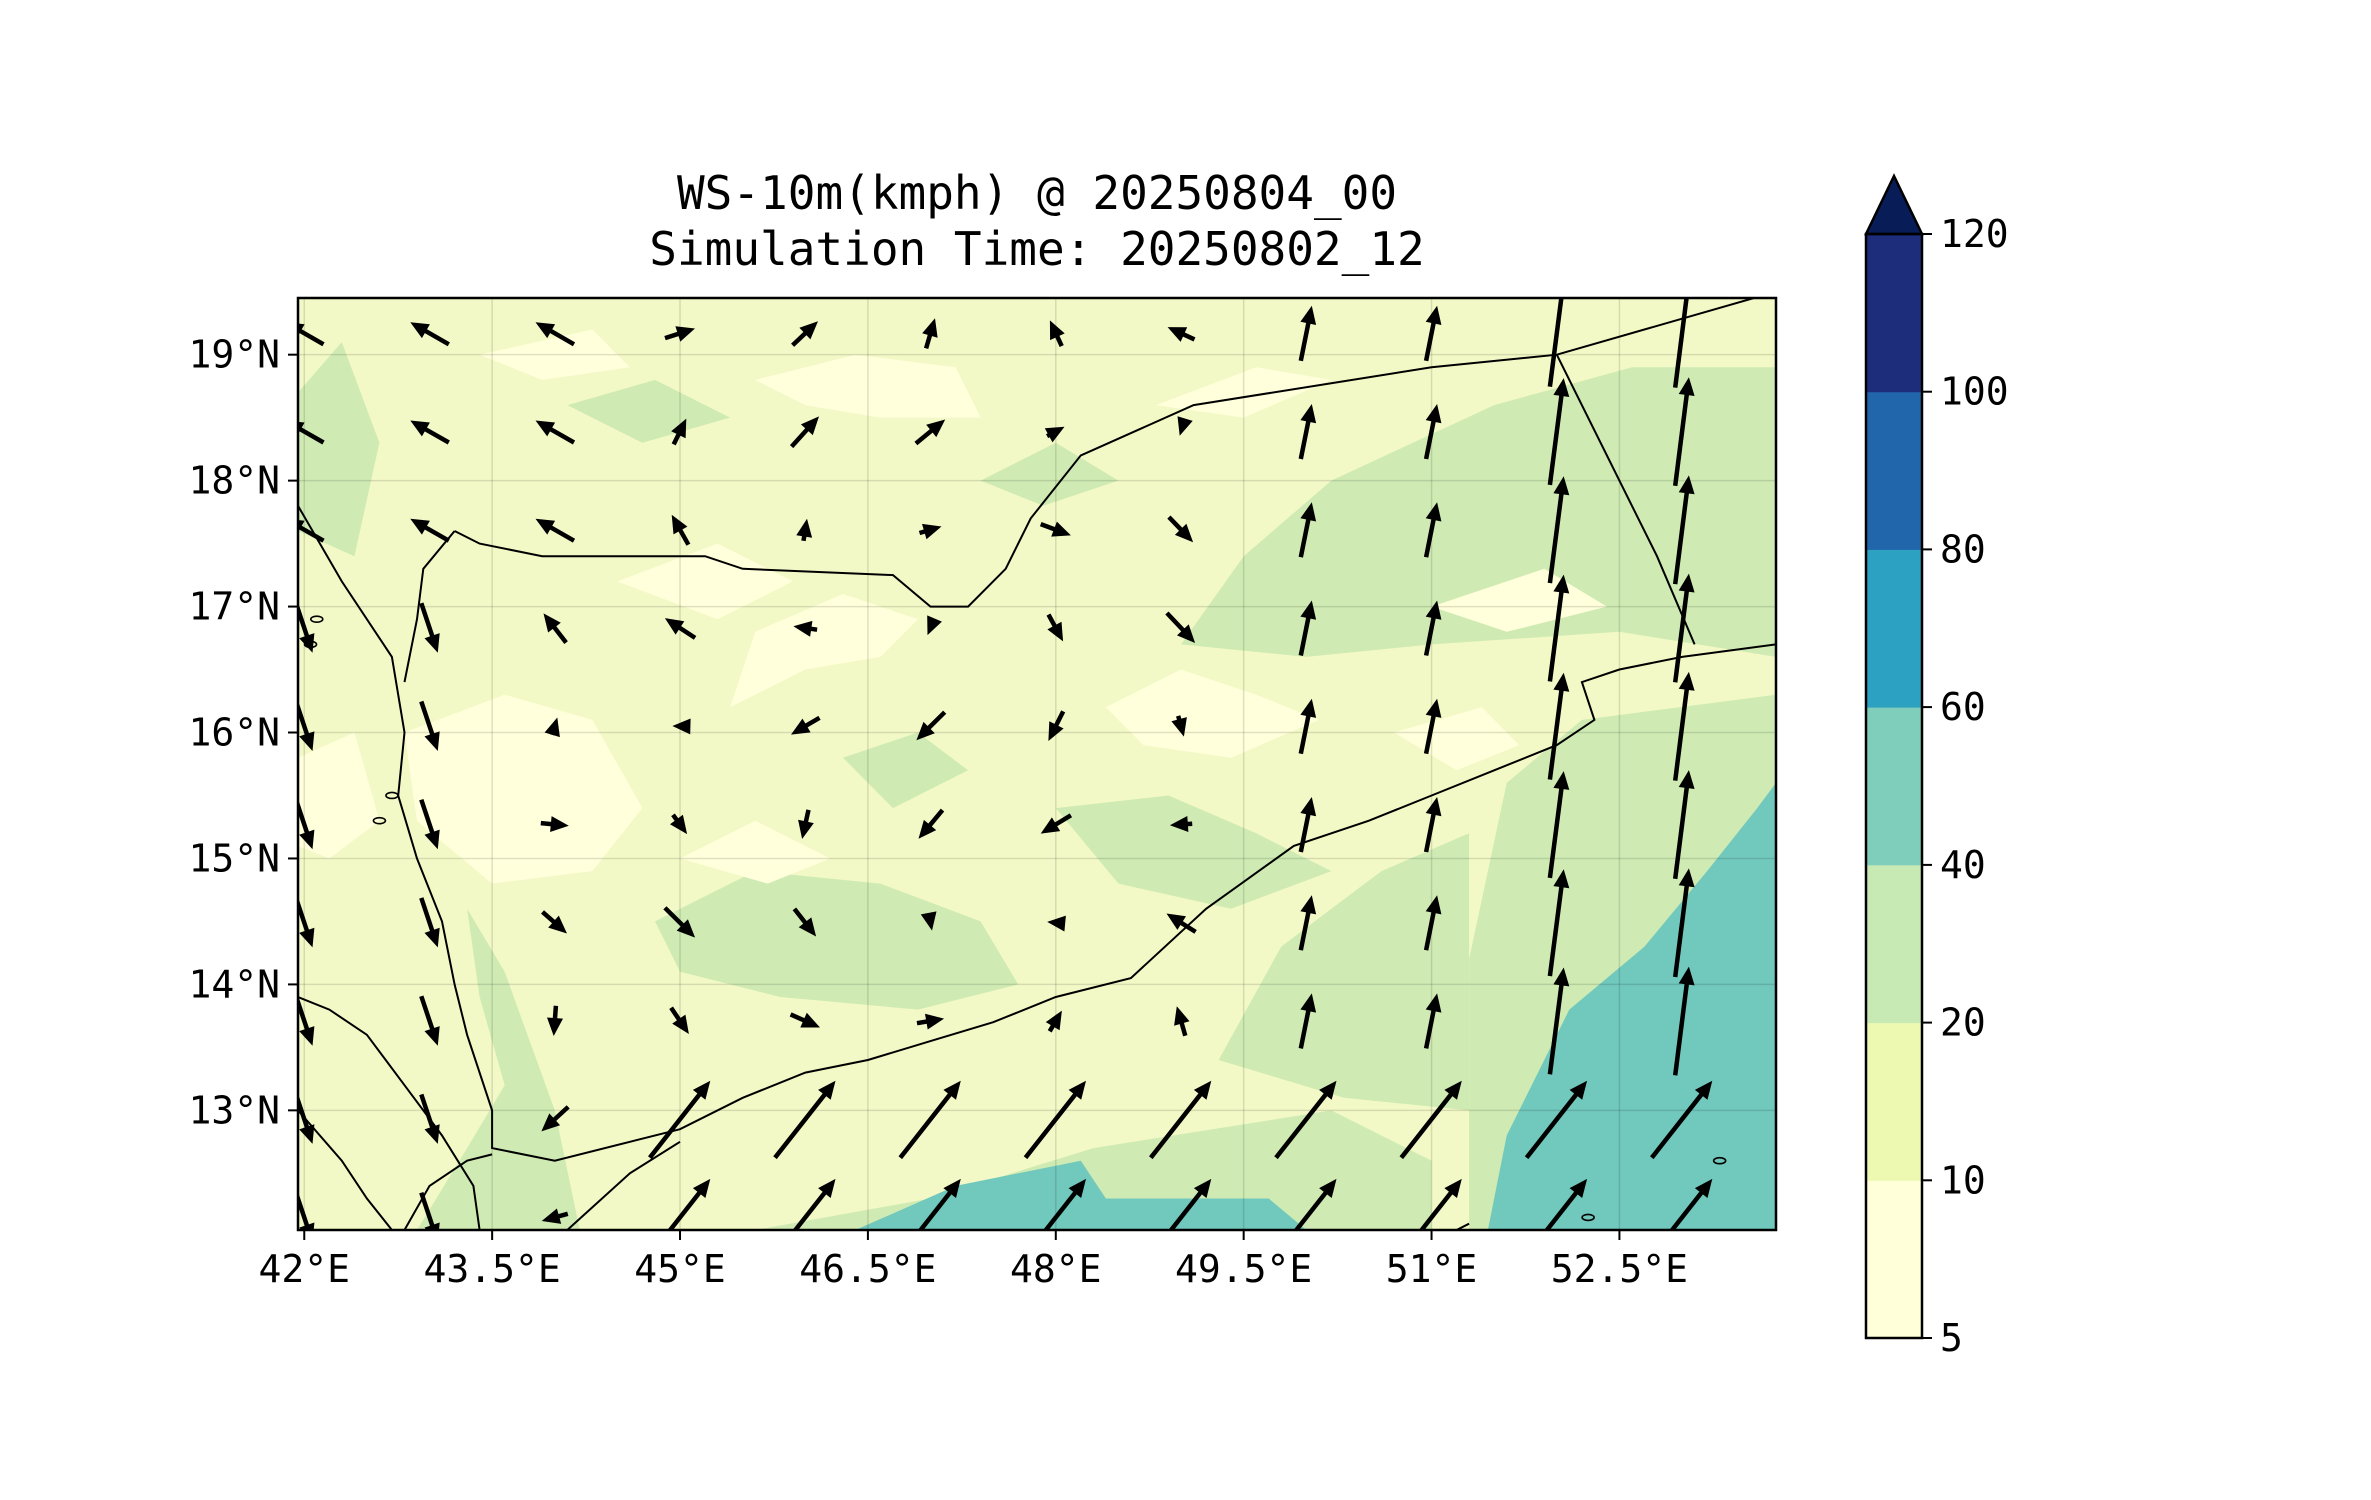 Image resolution: width=2371 pixels, height=1500 pixels. Describe the element at coordinates (1951, 1338) in the screenshot. I see `colorbar-tick-label: 5` at that location.